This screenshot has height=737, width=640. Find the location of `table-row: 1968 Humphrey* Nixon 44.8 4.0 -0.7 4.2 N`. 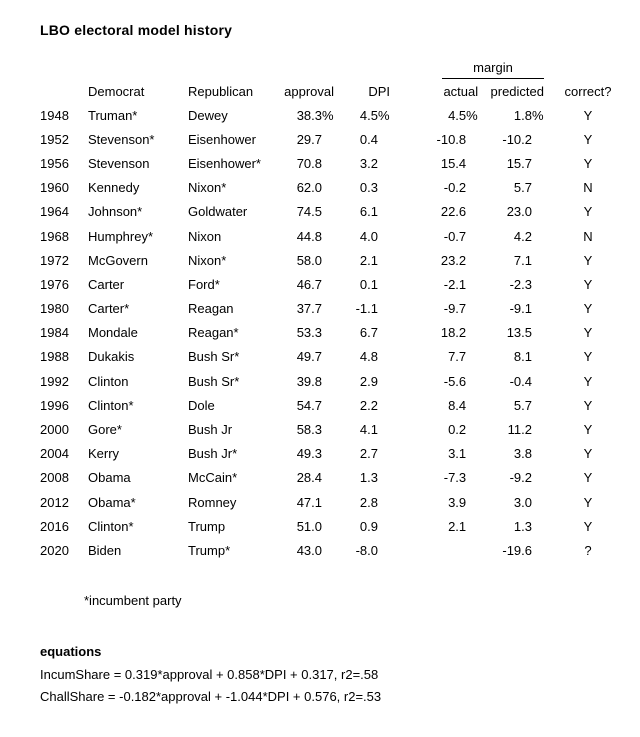

table-row: 1968 Humphrey* Nixon 44.8 4.0 -0.7 4.2 N is located at coordinates (336, 236).